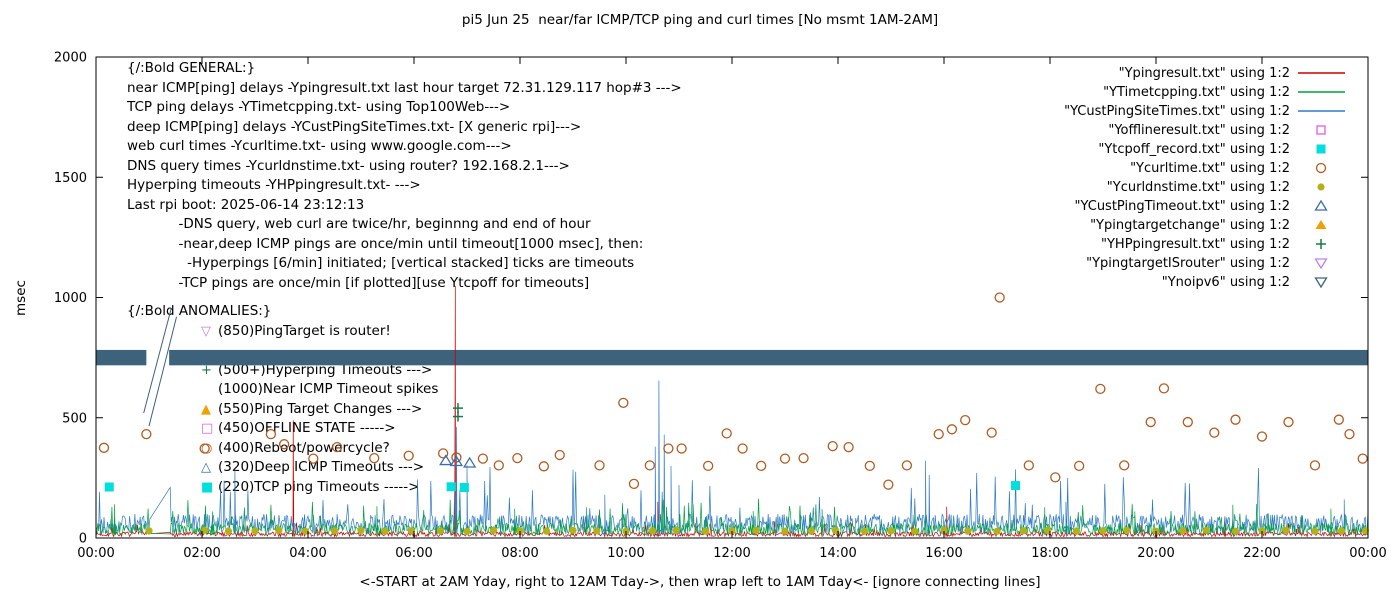 The width and height of the screenshot is (1400, 600). Describe the element at coordinates (1321, 187) in the screenshot. I see `legend-circle-filled-icon` at that location.